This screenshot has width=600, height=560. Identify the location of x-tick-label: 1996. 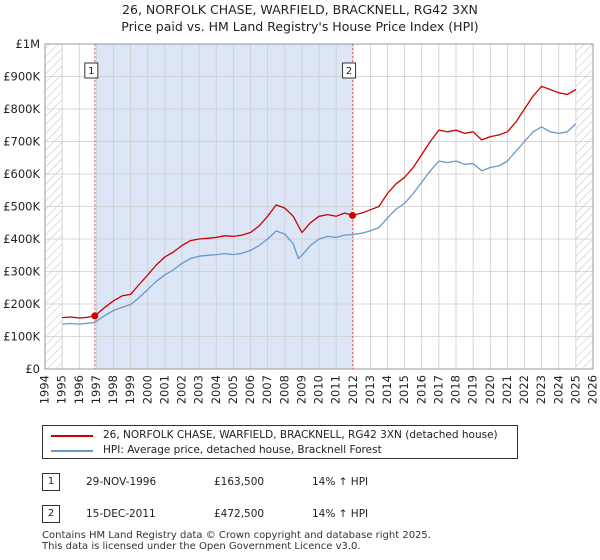
(79, 389).